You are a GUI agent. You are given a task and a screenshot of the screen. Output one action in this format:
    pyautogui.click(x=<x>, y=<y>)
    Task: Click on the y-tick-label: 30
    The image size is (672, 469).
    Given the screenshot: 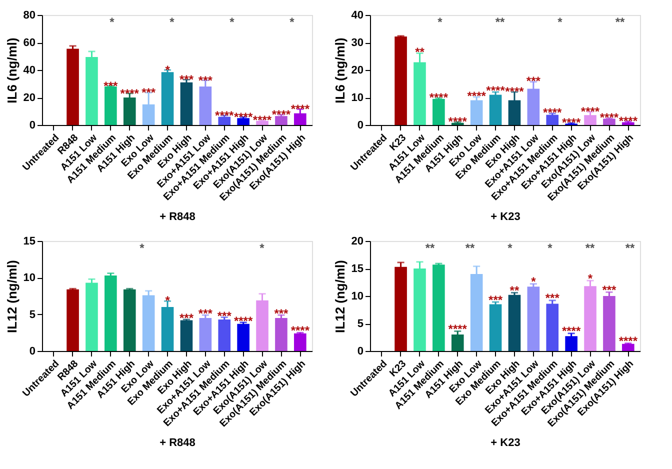 What is the action you would take?
    pyautogui.click(x=357, y=43)
    